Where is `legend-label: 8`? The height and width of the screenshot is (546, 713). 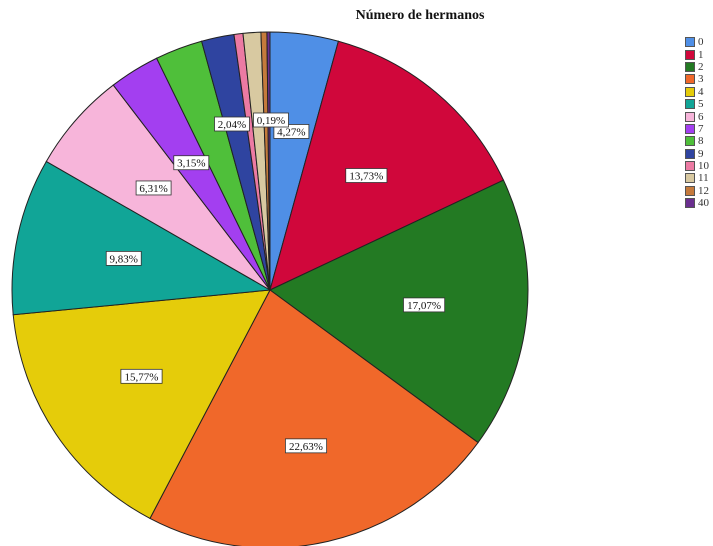 legend-label: 8 is located at coordinates (701, 141).